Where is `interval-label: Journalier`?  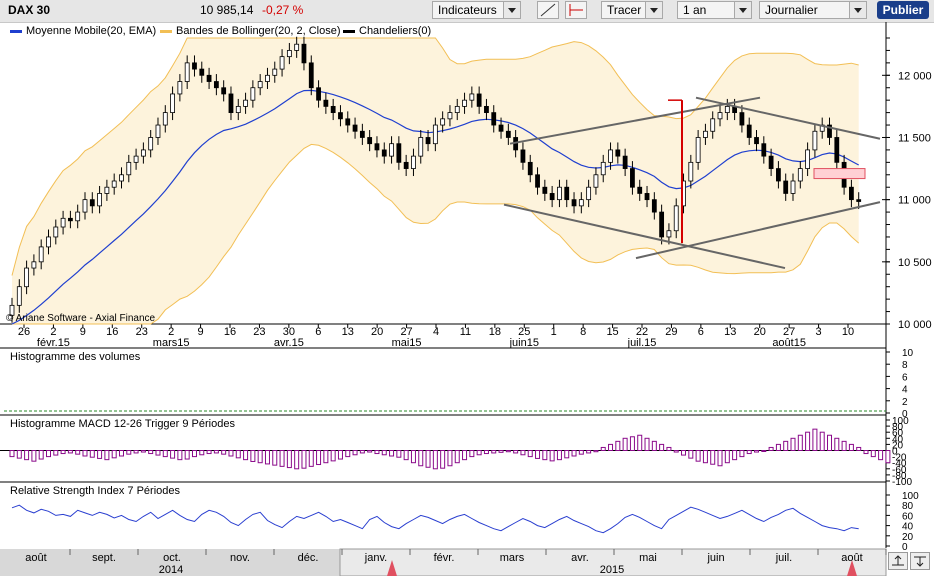 interval-label: Journalier is located at coordinates (791, 10).